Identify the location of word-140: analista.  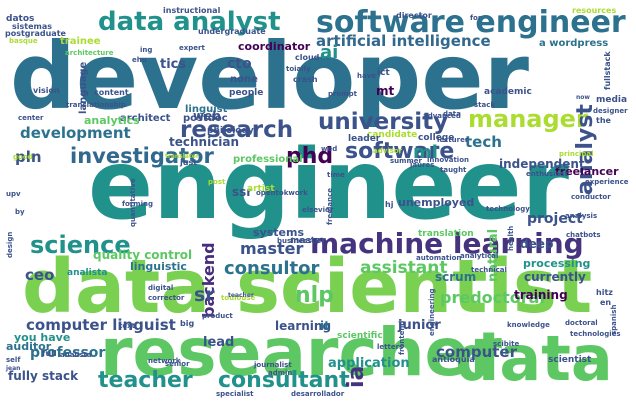
(76, 355).